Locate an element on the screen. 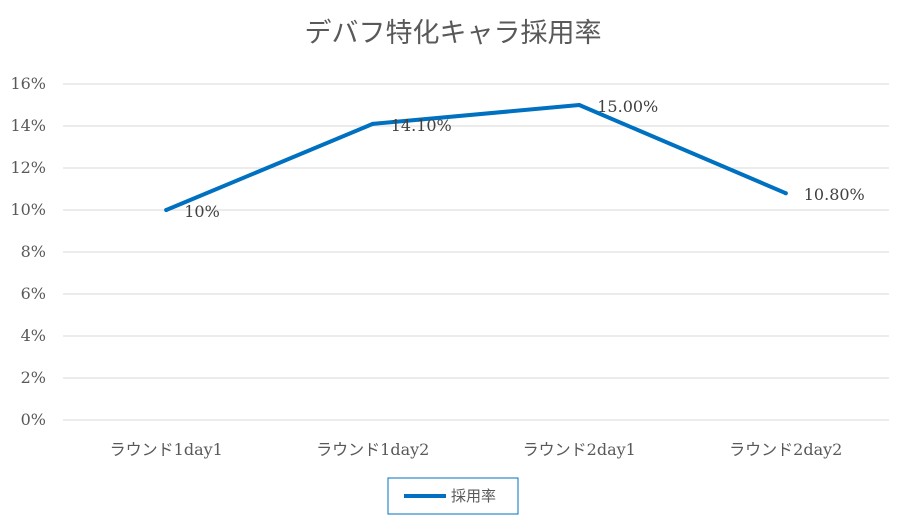 Image resolution: width=903 pixels, height=519 pixels. y-tick-label: 2% is located at coordinates (33, 377).